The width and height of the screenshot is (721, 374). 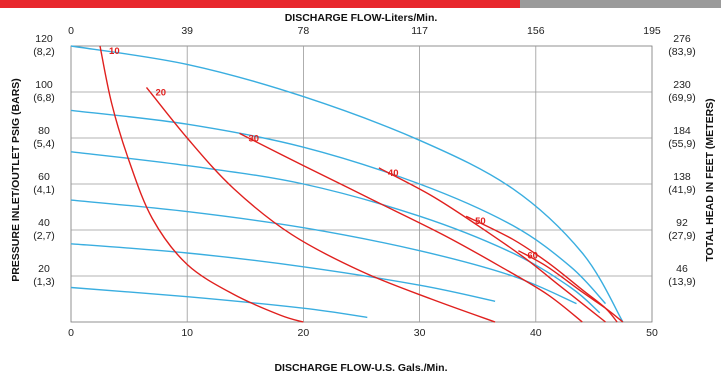 I want to click on top-axis-title: DISCHARGE FLOW-Liters/Min., so click(x=361, y=18).